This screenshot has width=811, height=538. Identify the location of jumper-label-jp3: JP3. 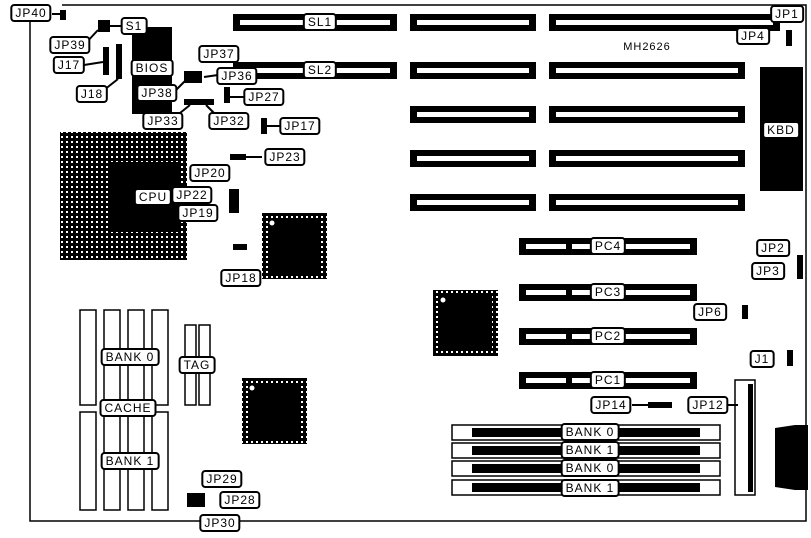
(768, 271).